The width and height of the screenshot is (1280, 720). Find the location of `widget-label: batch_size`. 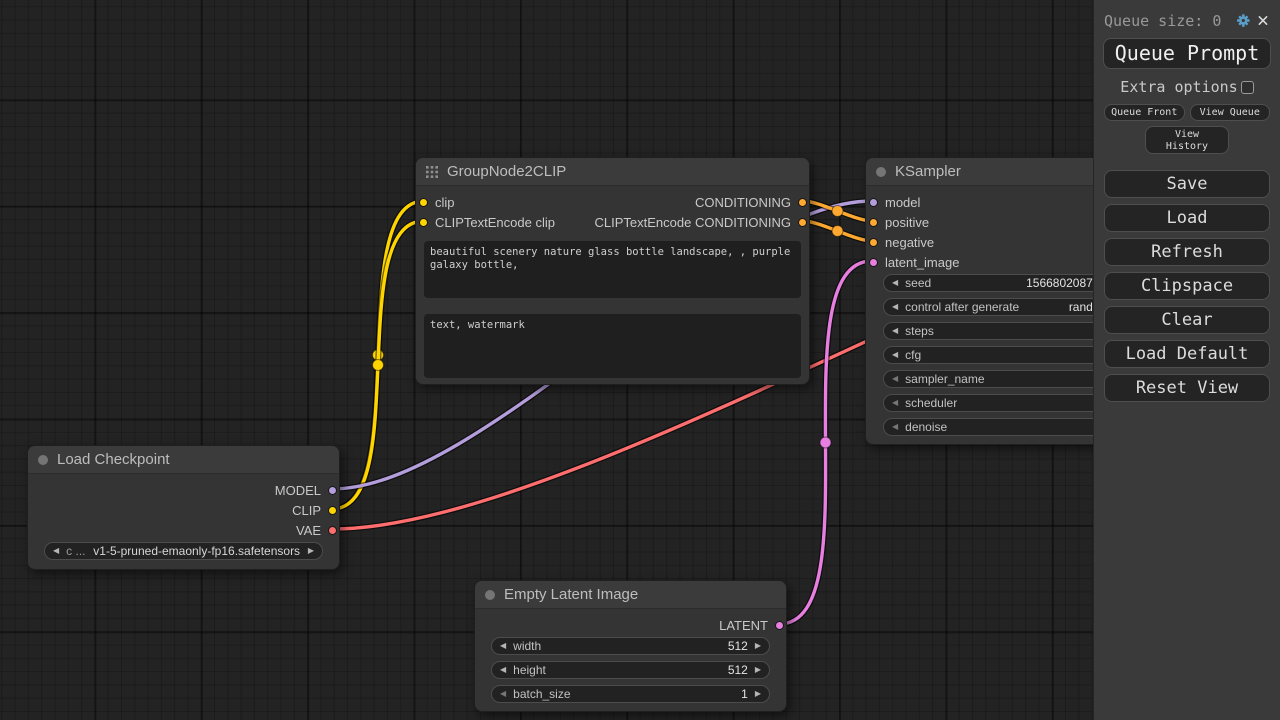

widget-label: batch_size is located at coordinates (542, 694).